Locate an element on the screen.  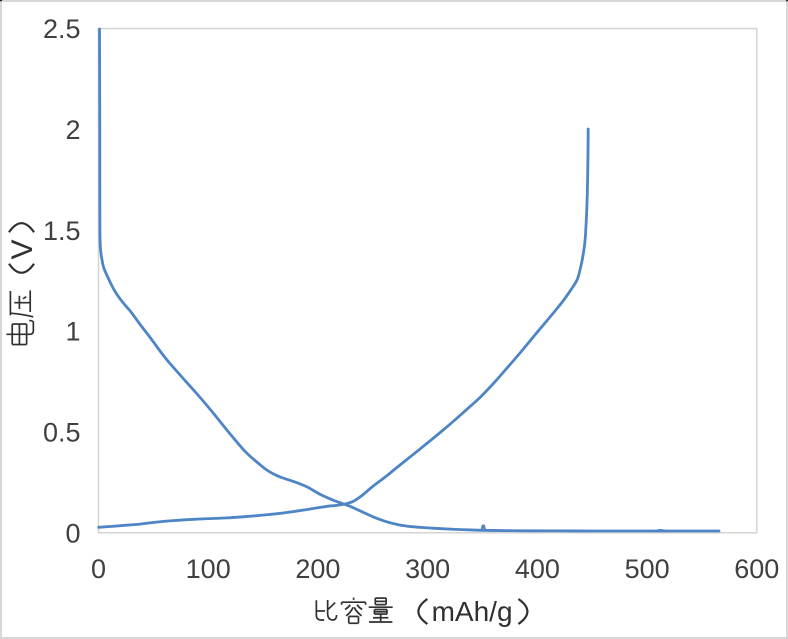
svg-text: 100 is located at coordinates (208, 569).